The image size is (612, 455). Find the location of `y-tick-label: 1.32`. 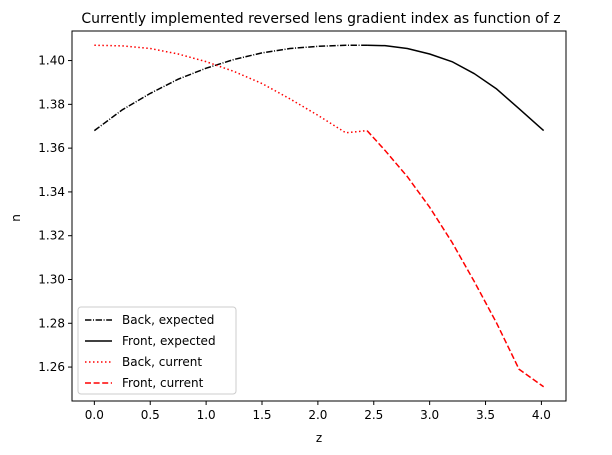

y-tick-label: 1.32 is located at coordinates (51, 236).